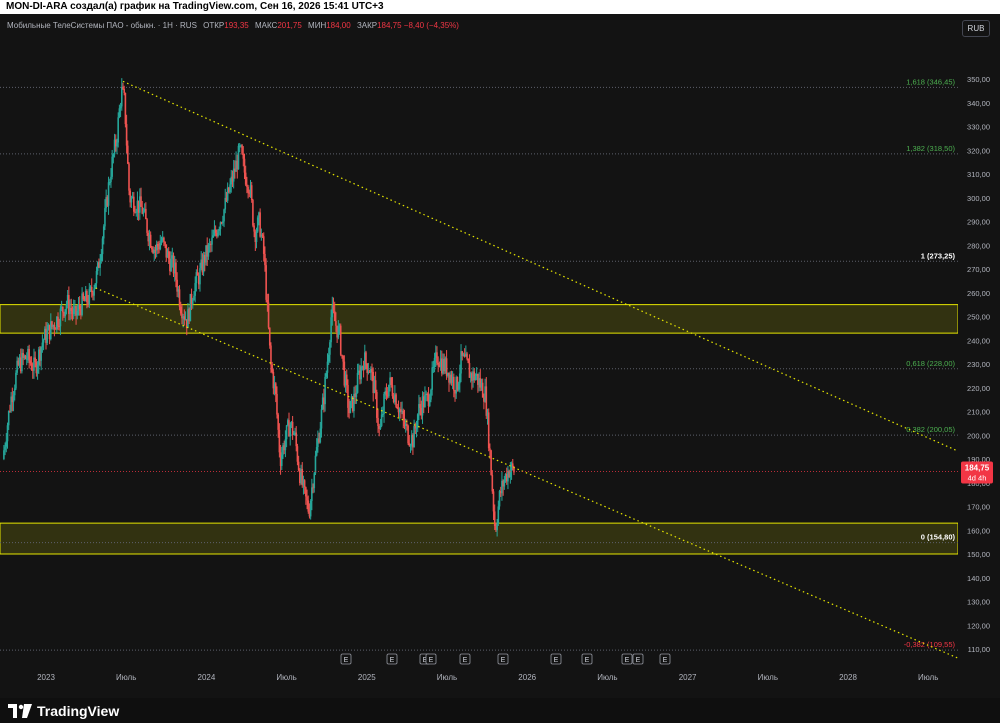 The height and width of the screenshot is (723, 1000). What do you see at coordinates (848, 677) in the screenshot?
I see `time-tick-label: 2028` at bounding box center [848, 677].